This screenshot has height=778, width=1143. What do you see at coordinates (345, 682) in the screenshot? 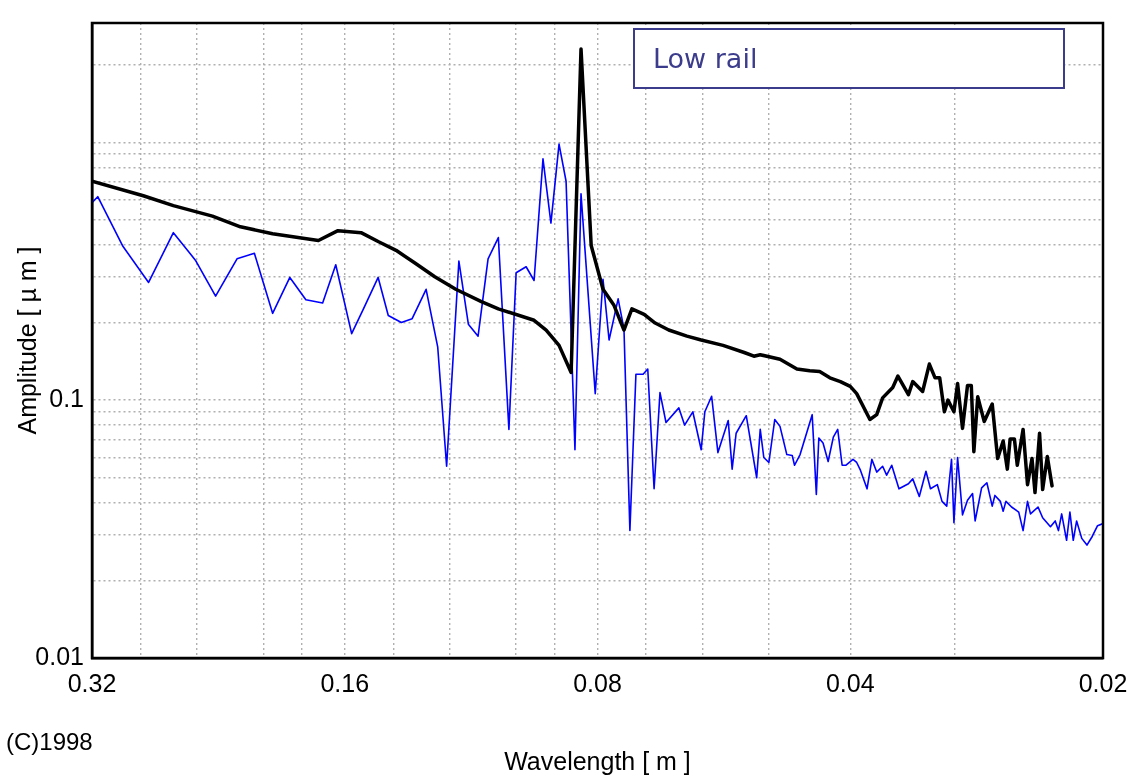
I see `x-tick-label: 0.16` at bounding box center [345, 682].